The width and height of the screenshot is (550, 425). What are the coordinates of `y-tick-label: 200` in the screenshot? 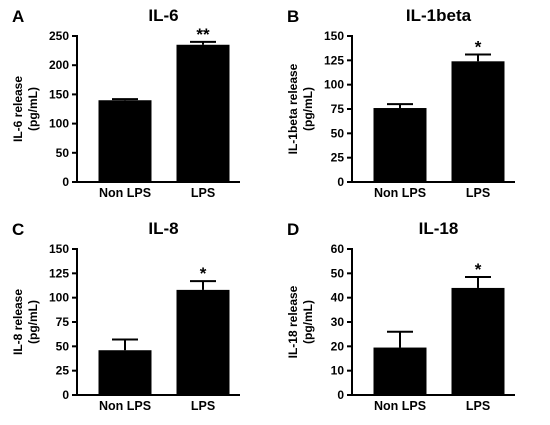 It's located at (59, 65).